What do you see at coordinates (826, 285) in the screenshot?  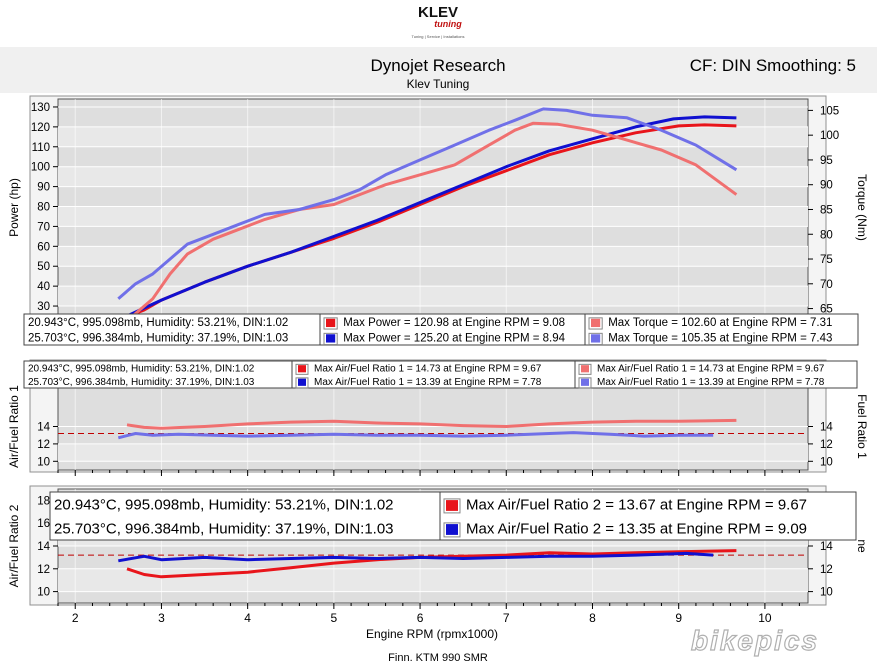 I see `y2-tick-label: 70` at bounding box center [826, 285].